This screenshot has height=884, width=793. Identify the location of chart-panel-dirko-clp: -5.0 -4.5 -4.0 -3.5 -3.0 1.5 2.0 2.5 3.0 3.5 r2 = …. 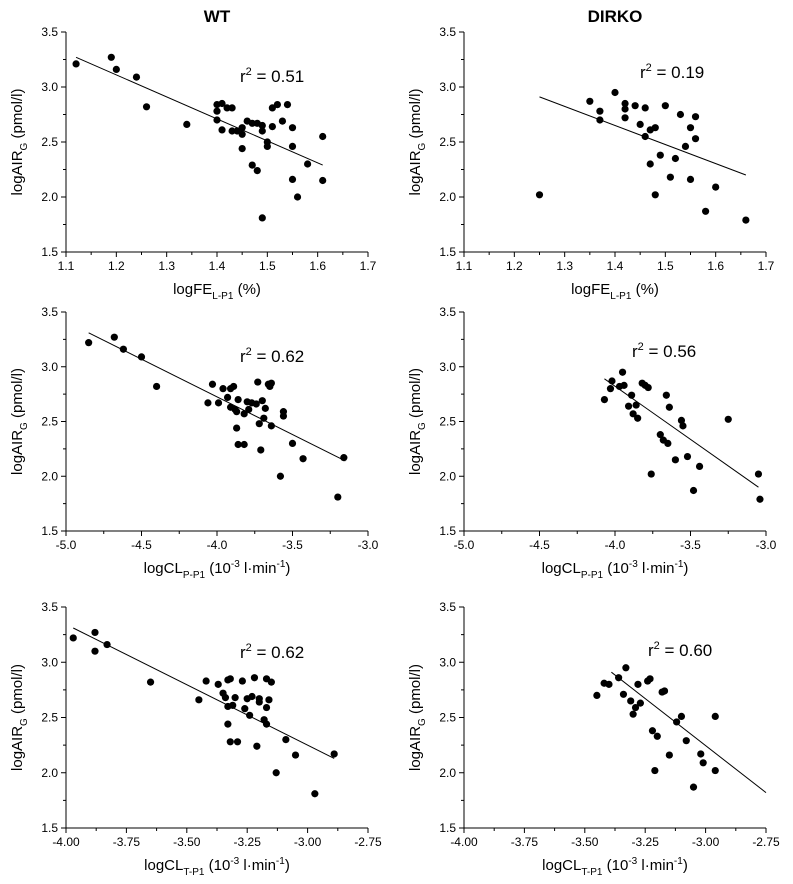
(592, 443).